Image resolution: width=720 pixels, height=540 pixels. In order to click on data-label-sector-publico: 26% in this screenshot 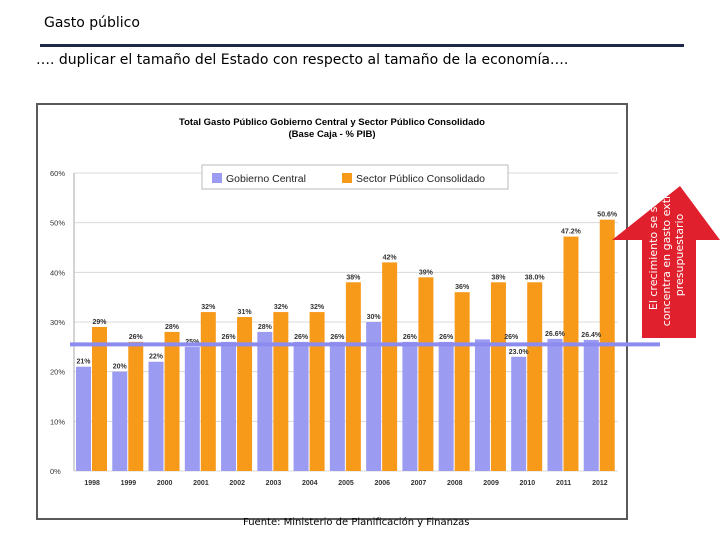, I will do `click(136, 337)`.